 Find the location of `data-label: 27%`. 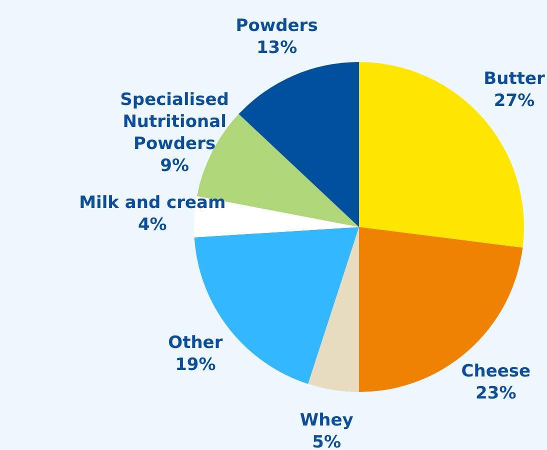

data-label: 27% is located at coordinates (514, 101).